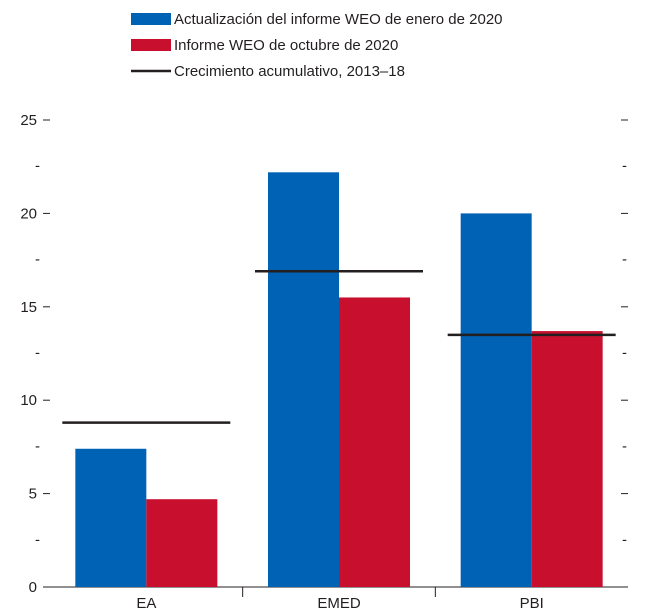 This screenshot has height=614, width=661. I want to click on y-tick-label: 5, so click(33, 494).